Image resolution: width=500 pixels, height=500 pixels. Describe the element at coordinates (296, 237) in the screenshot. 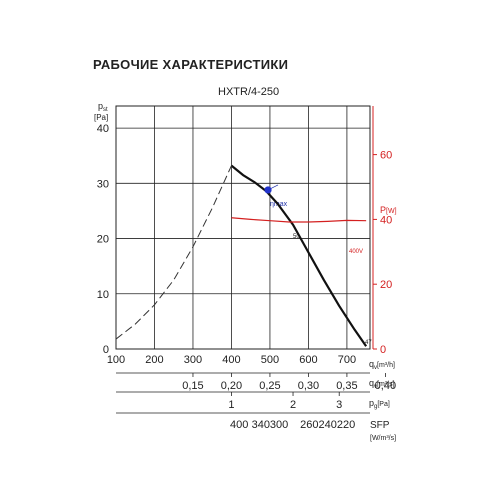

I see `label-50: 50` at that location.